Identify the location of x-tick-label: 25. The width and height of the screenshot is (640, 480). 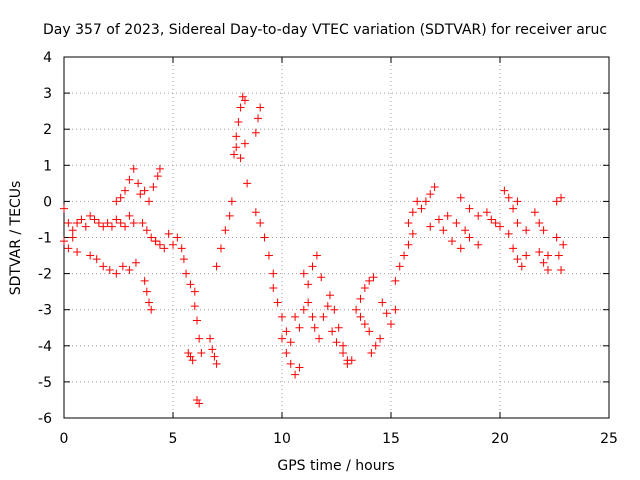
(609, 439).